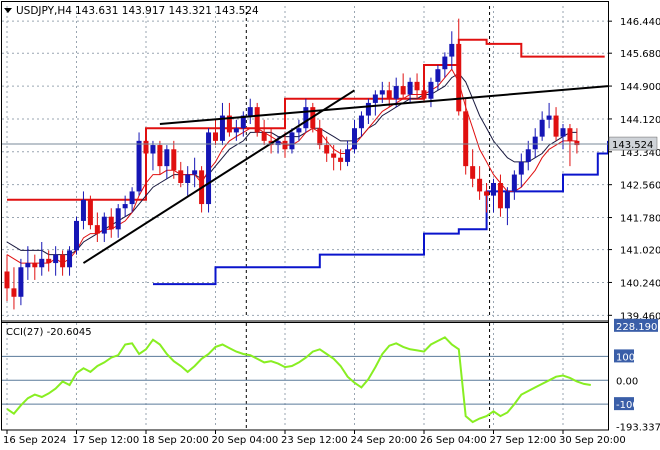 This screenshot has width=660, height=450. Describe the element at coordinates (175, 440) in the screenshot. I see `time-tick-label: 18 Sep 20:00` at that location.